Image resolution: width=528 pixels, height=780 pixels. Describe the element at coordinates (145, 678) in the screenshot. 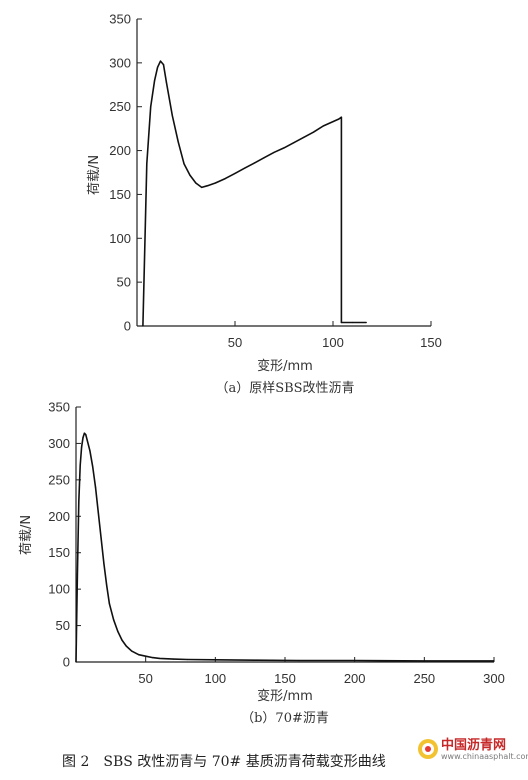

I see `chart-b-xtick-label: 50` at that location.